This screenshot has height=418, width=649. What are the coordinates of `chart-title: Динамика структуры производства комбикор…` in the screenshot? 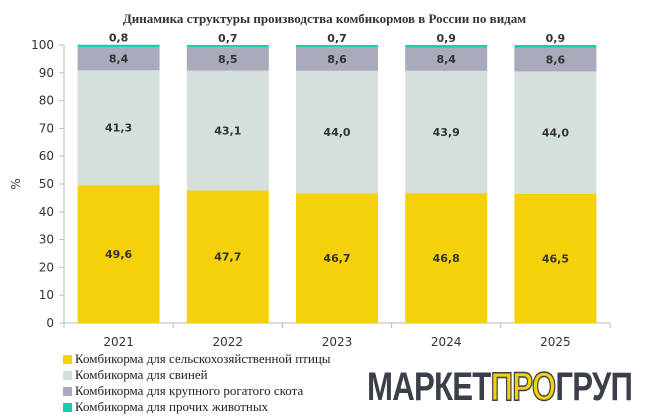 It's located at (324, 18).